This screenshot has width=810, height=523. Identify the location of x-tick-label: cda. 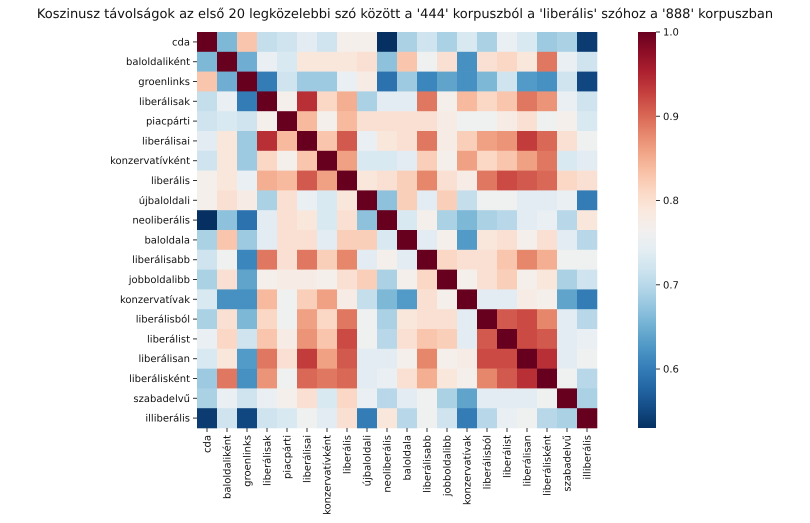
(208, 444).